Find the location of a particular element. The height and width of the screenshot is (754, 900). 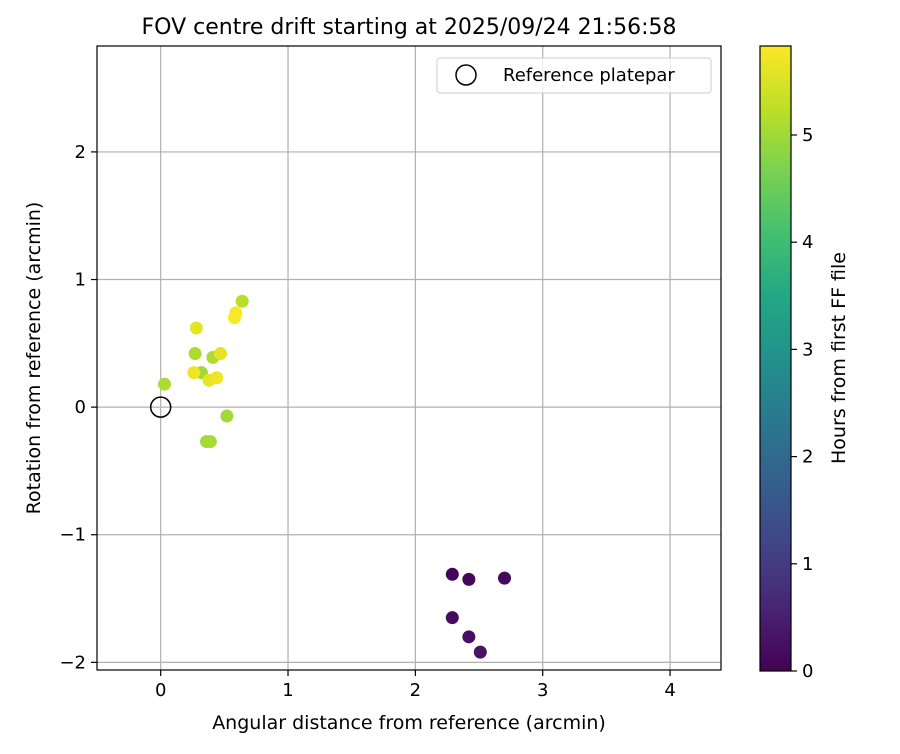

reference-marker-layer is located at coordinates (160, 407).